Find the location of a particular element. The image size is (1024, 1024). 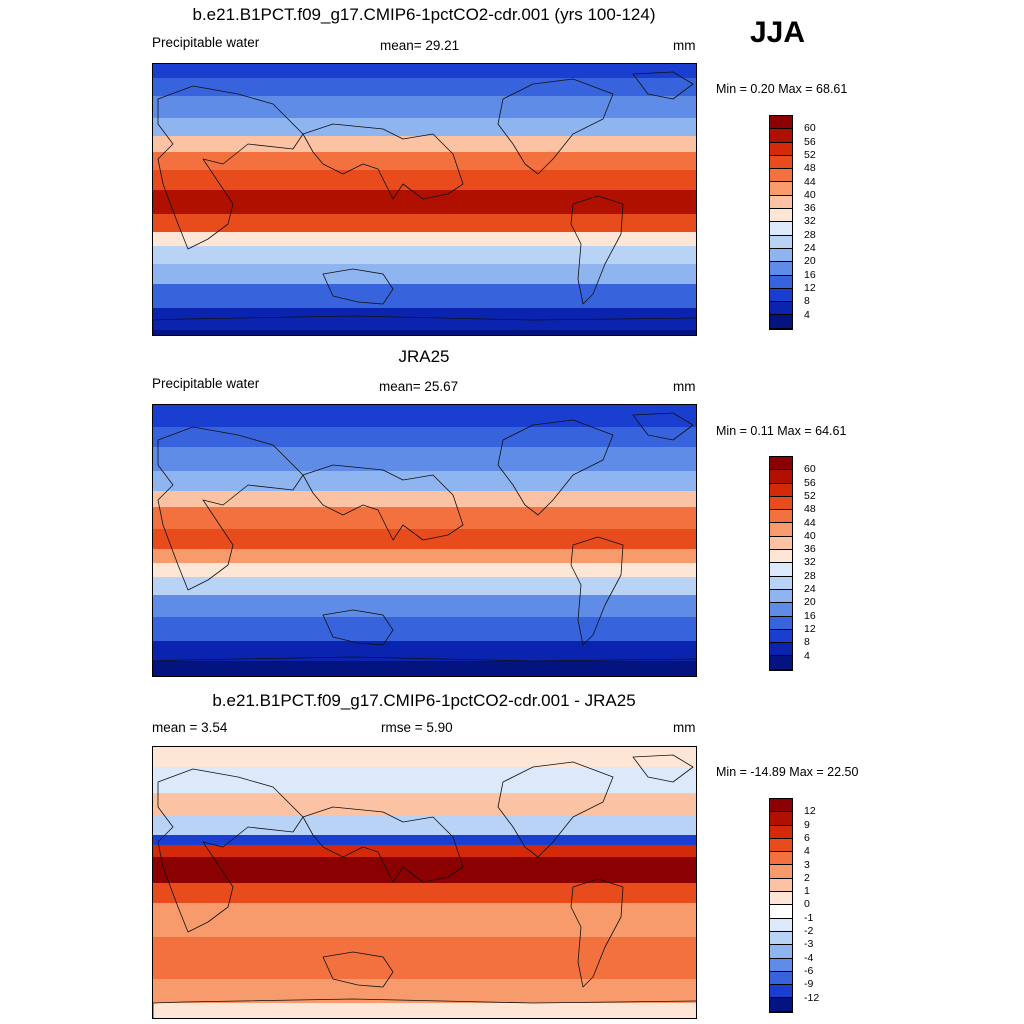

panel-3-rmse-label: rmse = 5.90 is located at coordinates (417, 727).